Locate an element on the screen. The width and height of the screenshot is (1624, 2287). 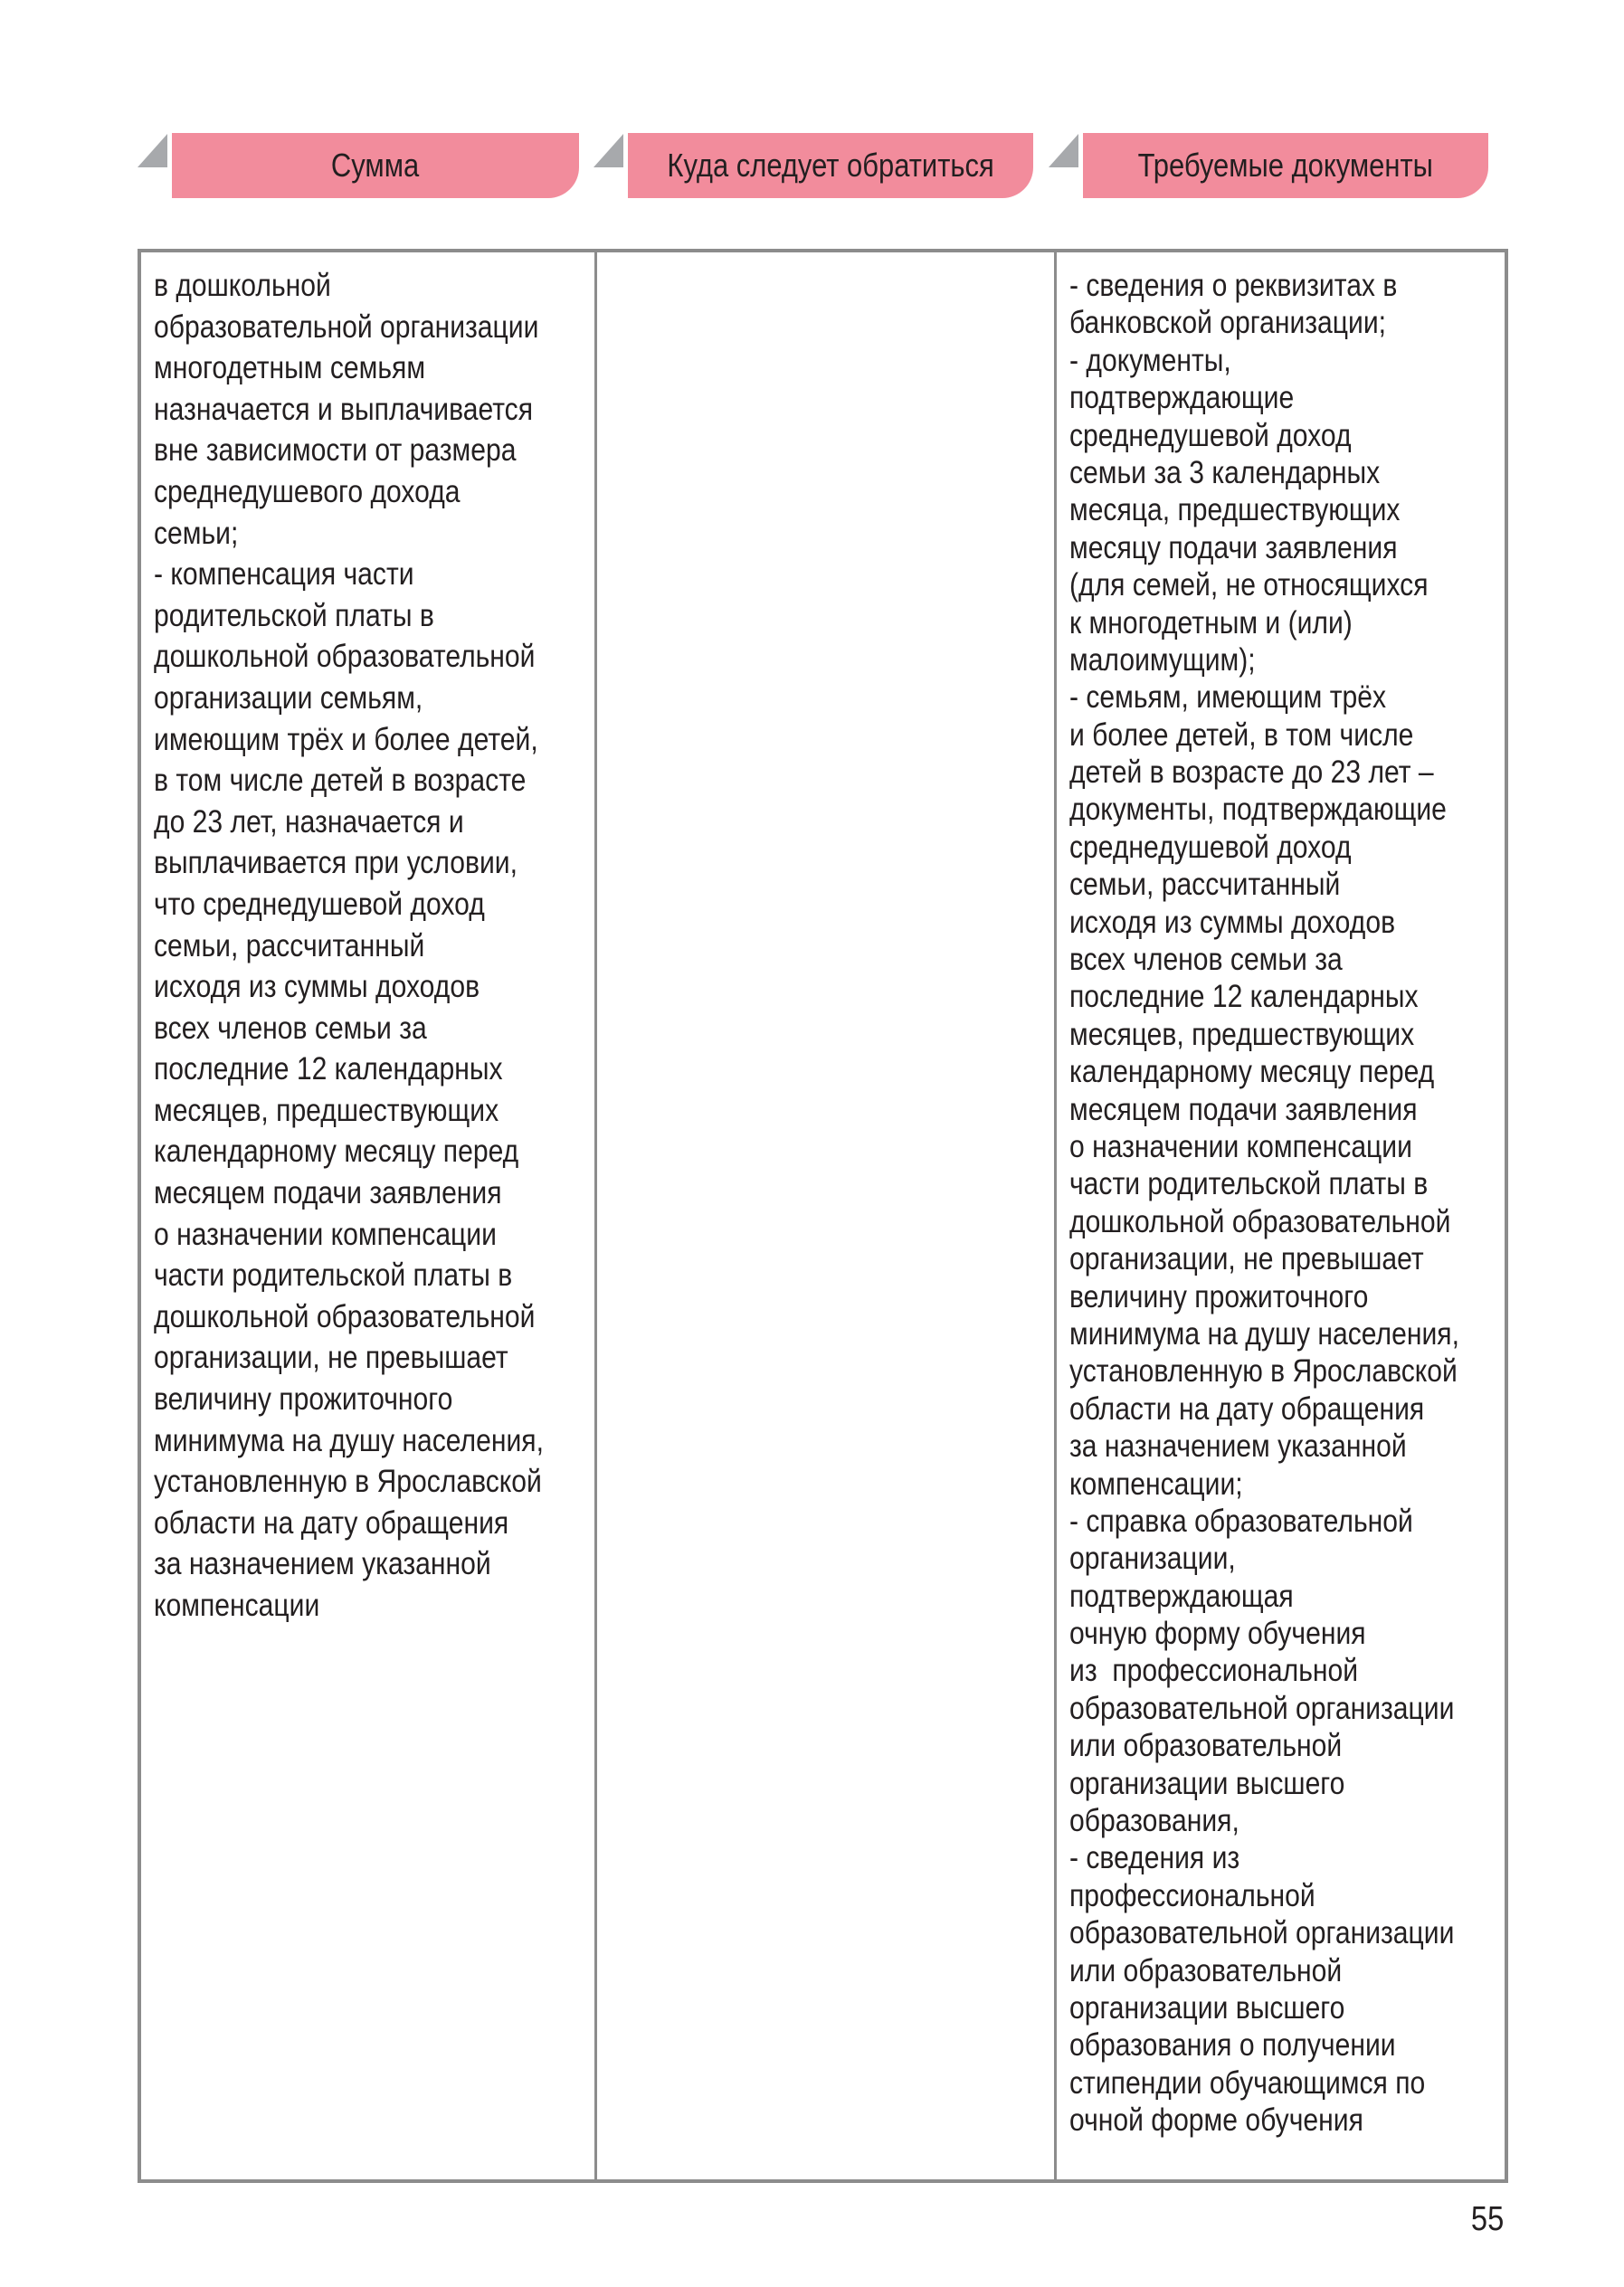
header-where: Куда следует обратиться is located at coordinates (830, 165).